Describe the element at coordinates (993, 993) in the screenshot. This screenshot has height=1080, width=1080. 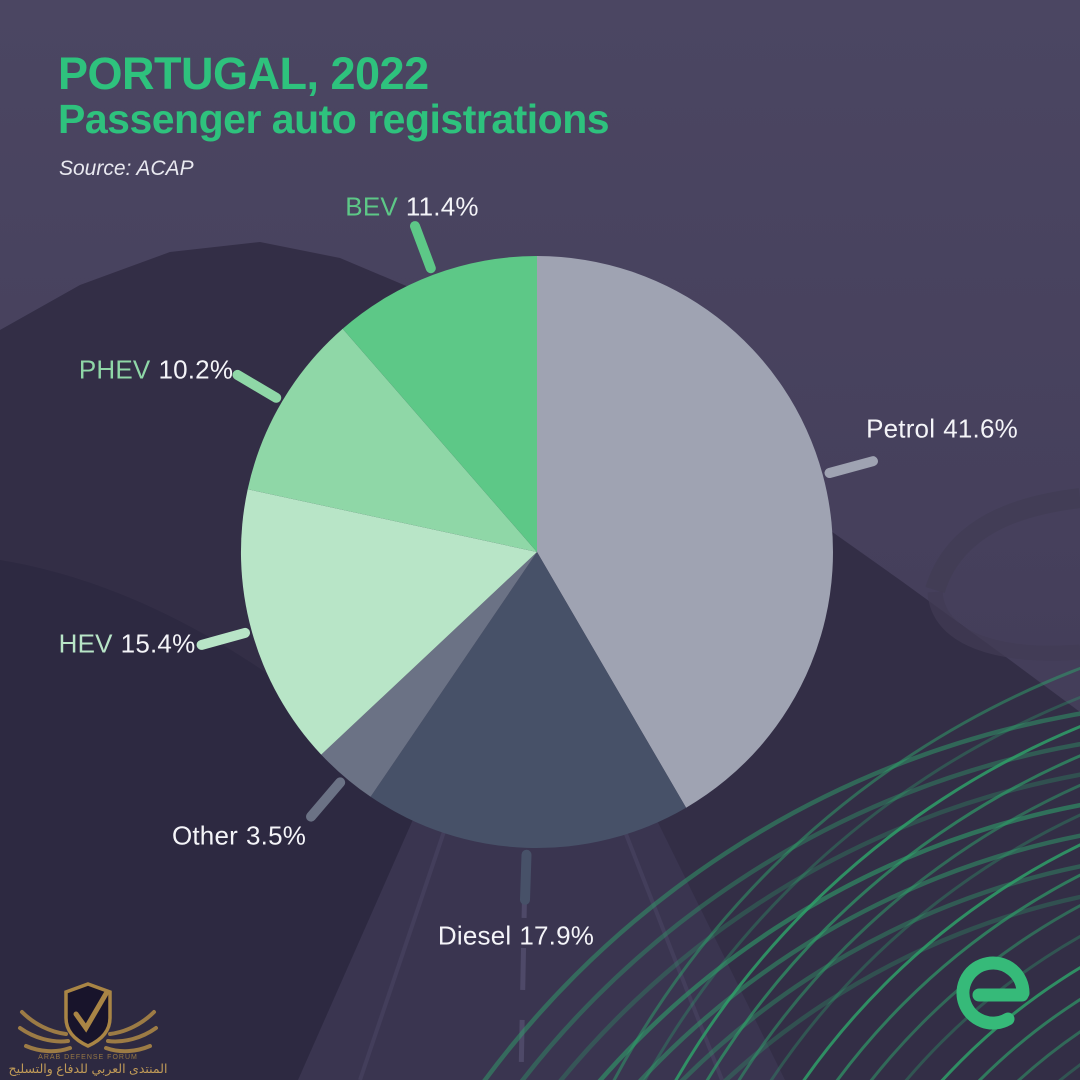
I see `e-logo` at that location.